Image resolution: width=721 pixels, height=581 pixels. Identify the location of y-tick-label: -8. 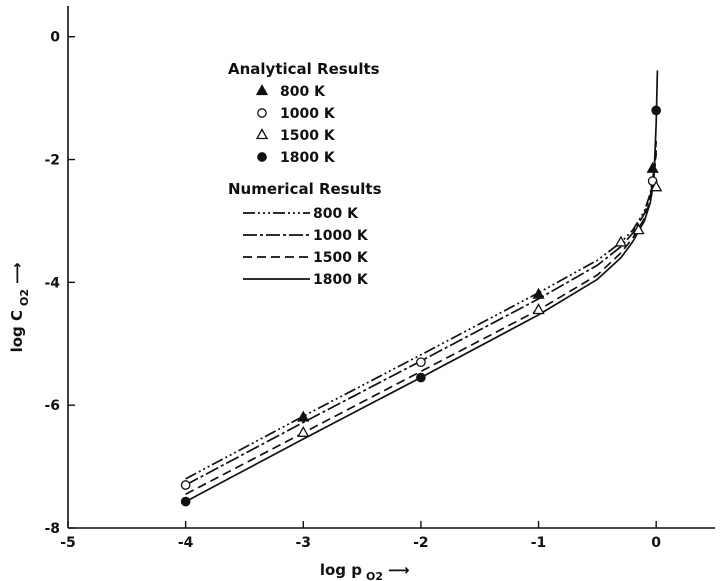
(52, 529).